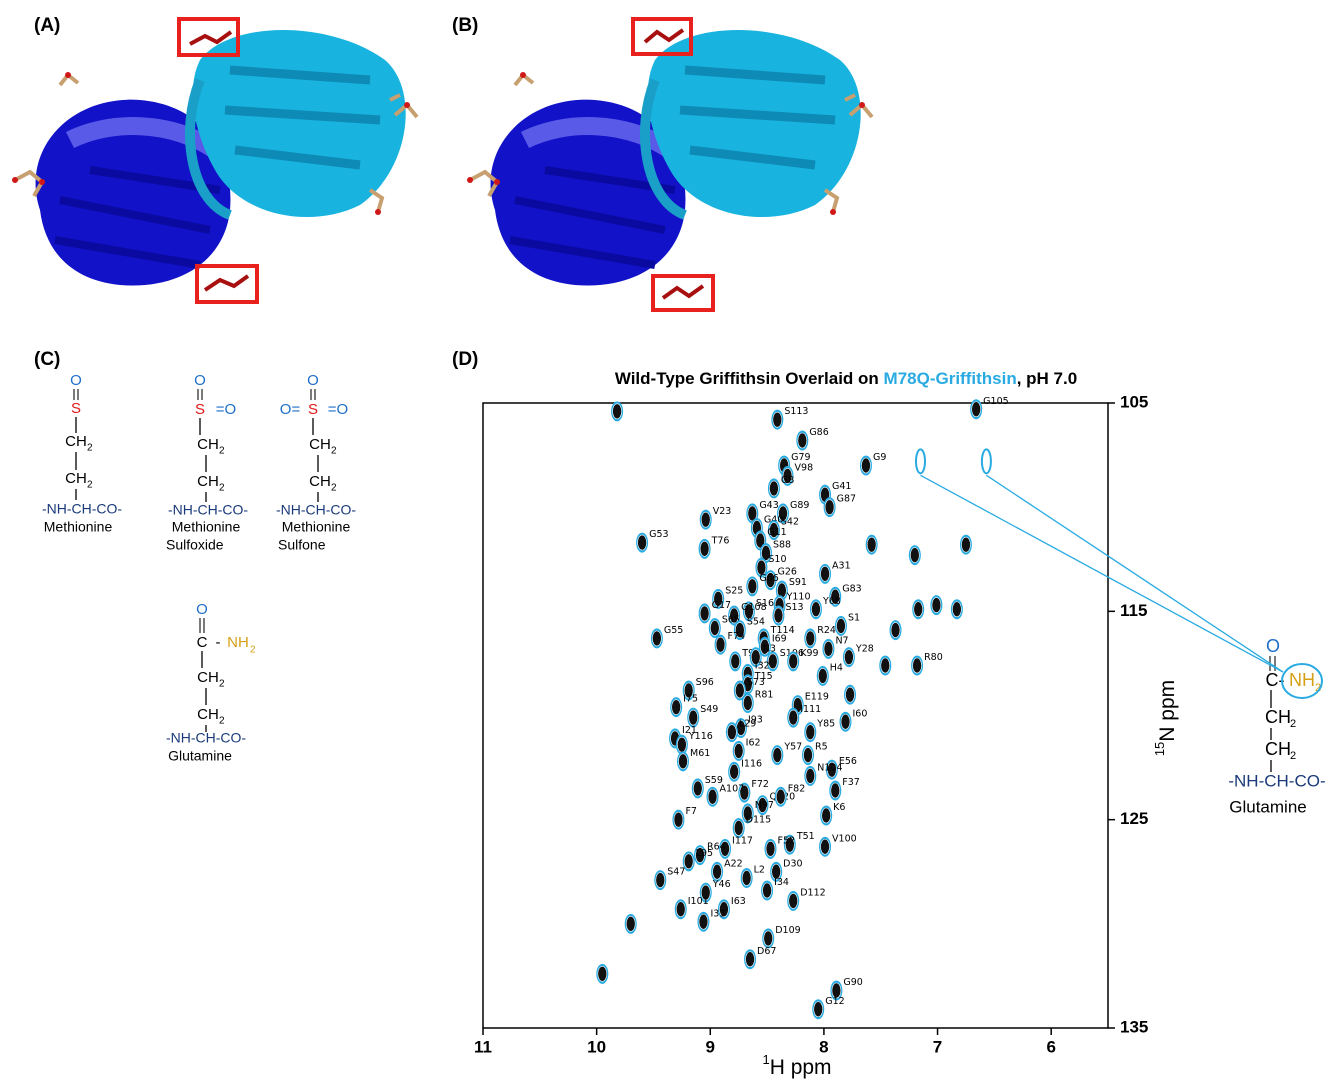 This screenshot has width=1325, height=1085. Describe the element at coordinates (764, 805) in the screenshot. I see `peak-label: N97` at that location.